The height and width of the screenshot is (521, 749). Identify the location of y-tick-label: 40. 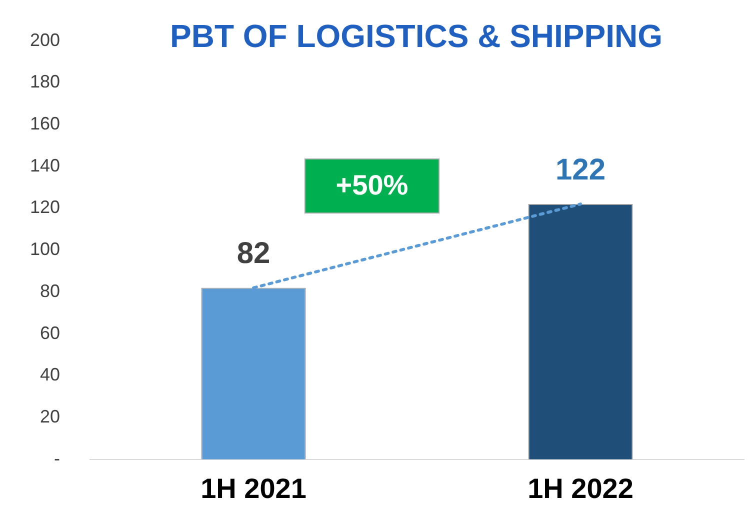
(50, 374).